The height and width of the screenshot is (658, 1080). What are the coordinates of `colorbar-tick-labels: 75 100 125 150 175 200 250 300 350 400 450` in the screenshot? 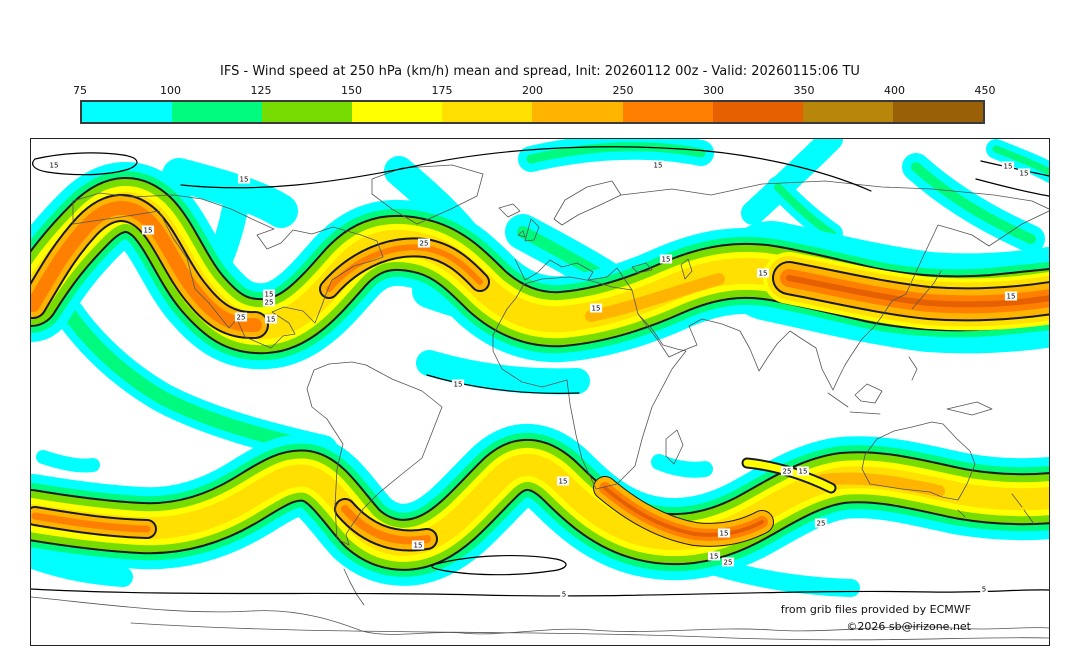 It's located at (534, 91).